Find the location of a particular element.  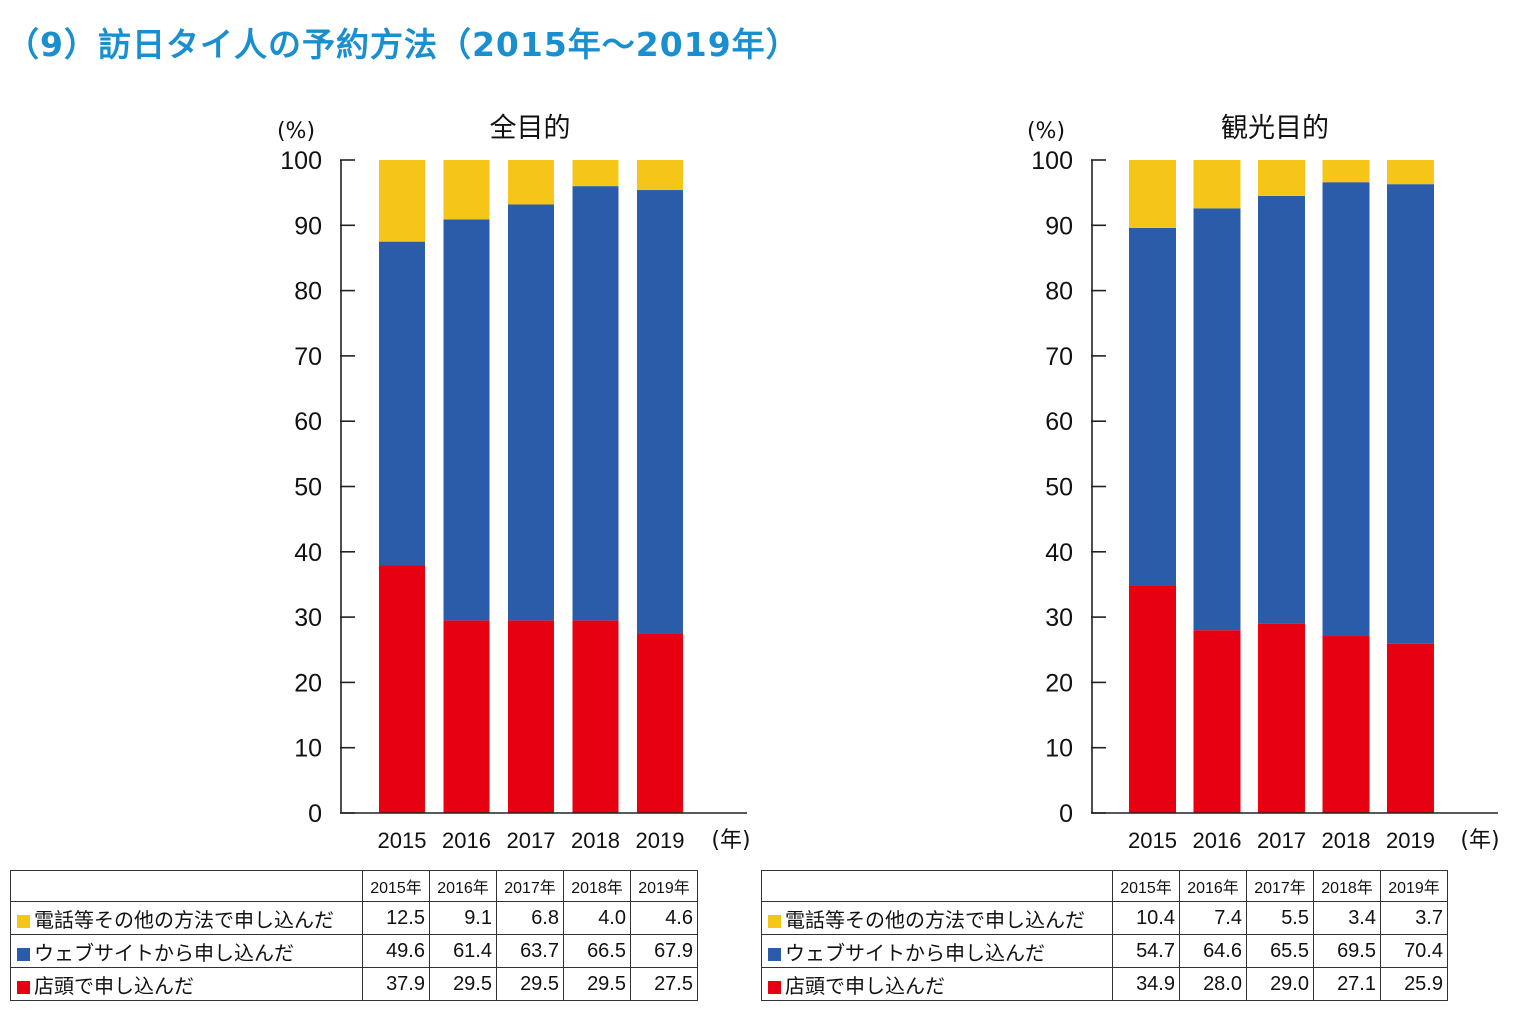

legend-label-cell: 電話等その他の方法で申し込んだ is located at coordinates (186, 918).